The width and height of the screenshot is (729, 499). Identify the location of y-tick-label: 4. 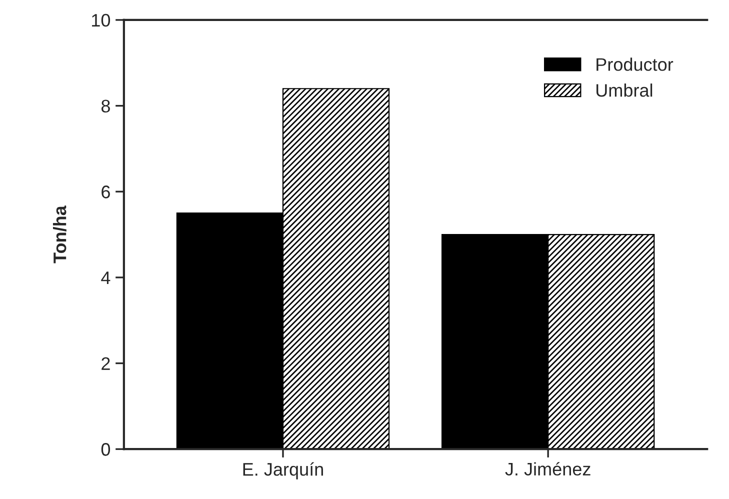
(105, 278).